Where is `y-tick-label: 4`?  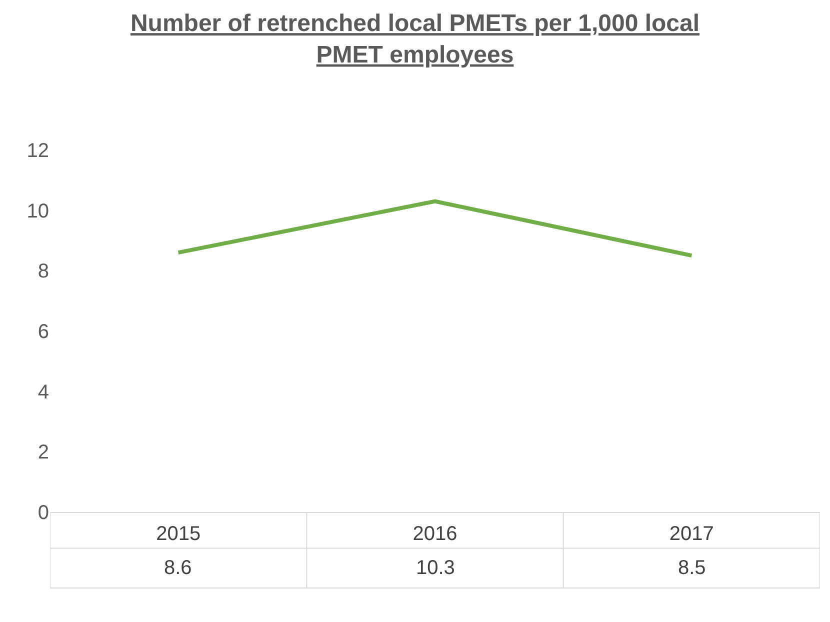
y-tick-label: 4 is located at coordinates (43, 392).